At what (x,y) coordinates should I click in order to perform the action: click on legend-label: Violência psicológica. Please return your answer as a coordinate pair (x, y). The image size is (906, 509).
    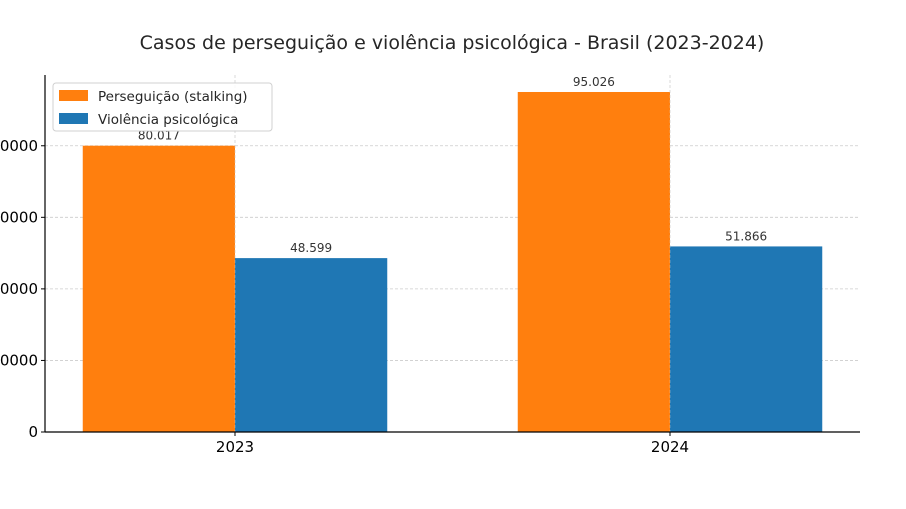
    Looking at the image, I should click on (168, 120).